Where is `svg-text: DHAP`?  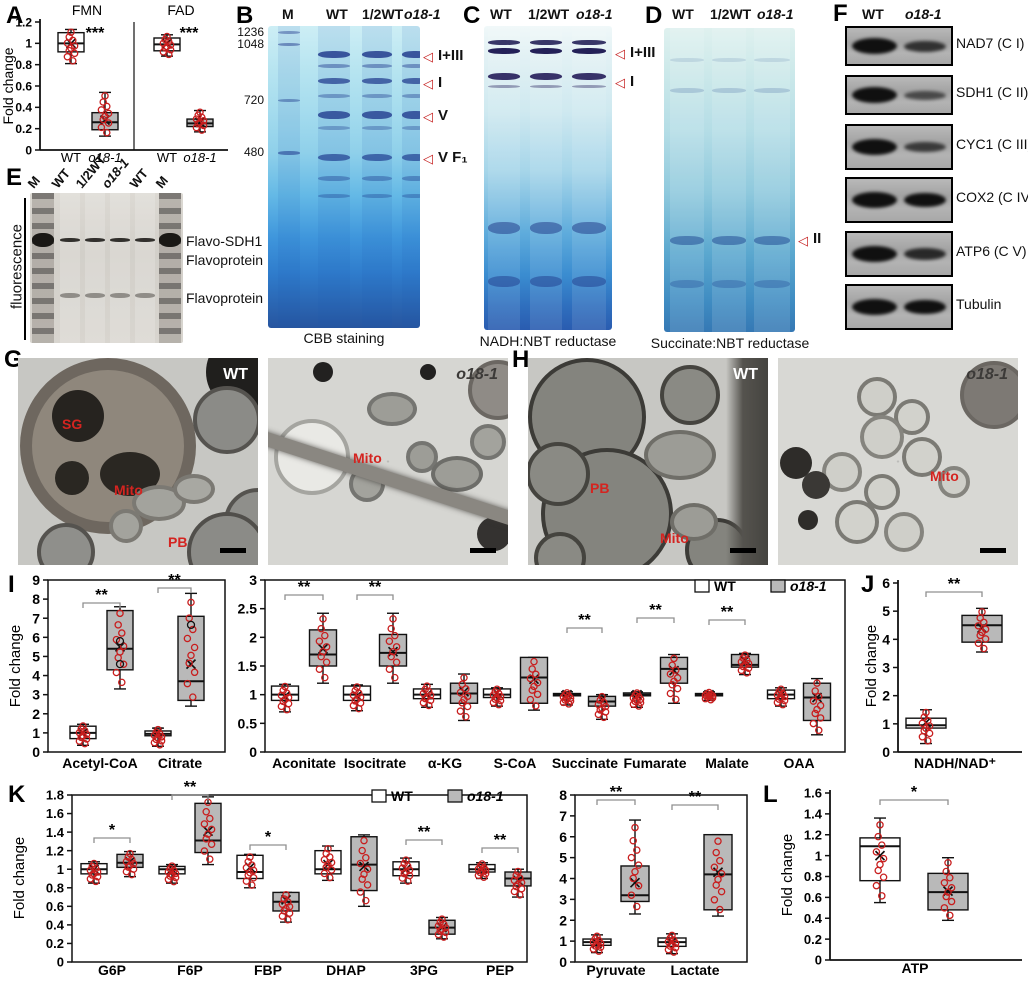 svg-text: DHAP is located at coordinates (346, 970).